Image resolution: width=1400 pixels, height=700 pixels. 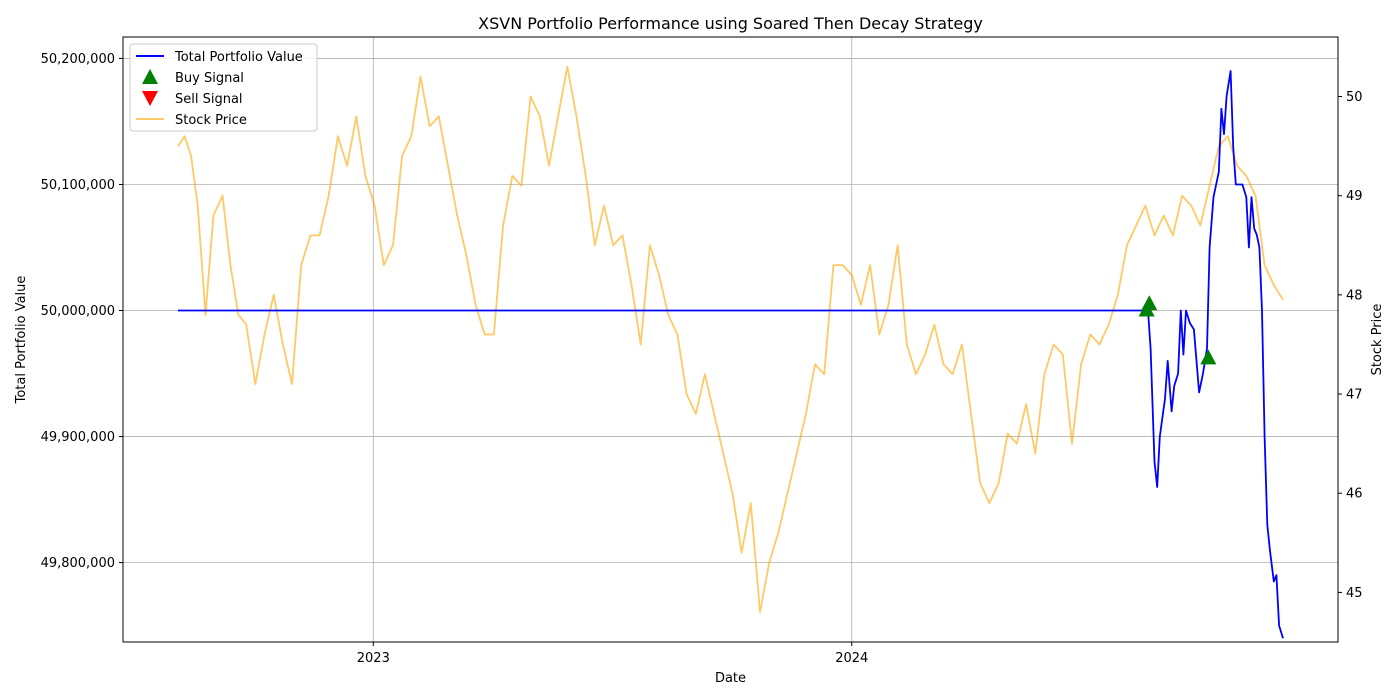 What do you see at coordinates (150, 76) in the screenshot?
I see `legend-buy-triangle-icon` at bounding box center [150, 76].